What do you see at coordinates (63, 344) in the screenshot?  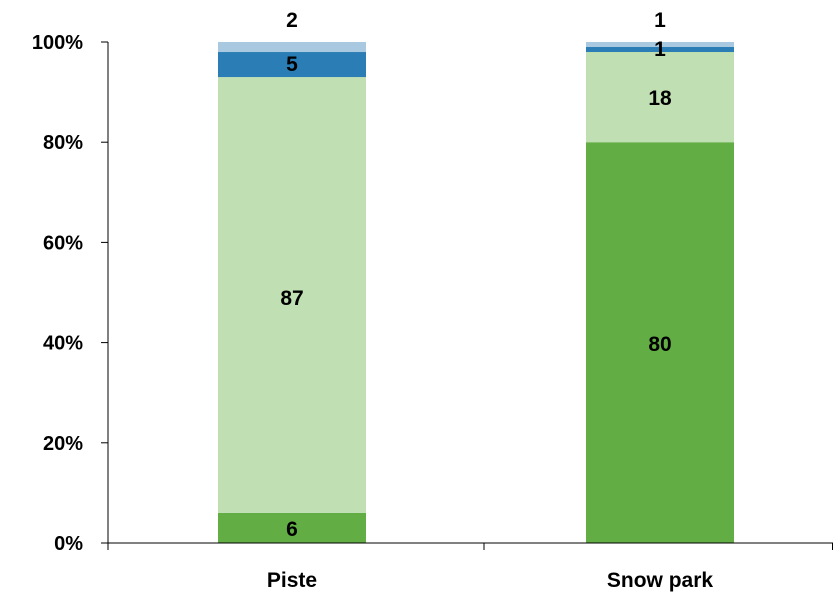 I see `y-tick-label: 40%` at bounding box center [63, 344].